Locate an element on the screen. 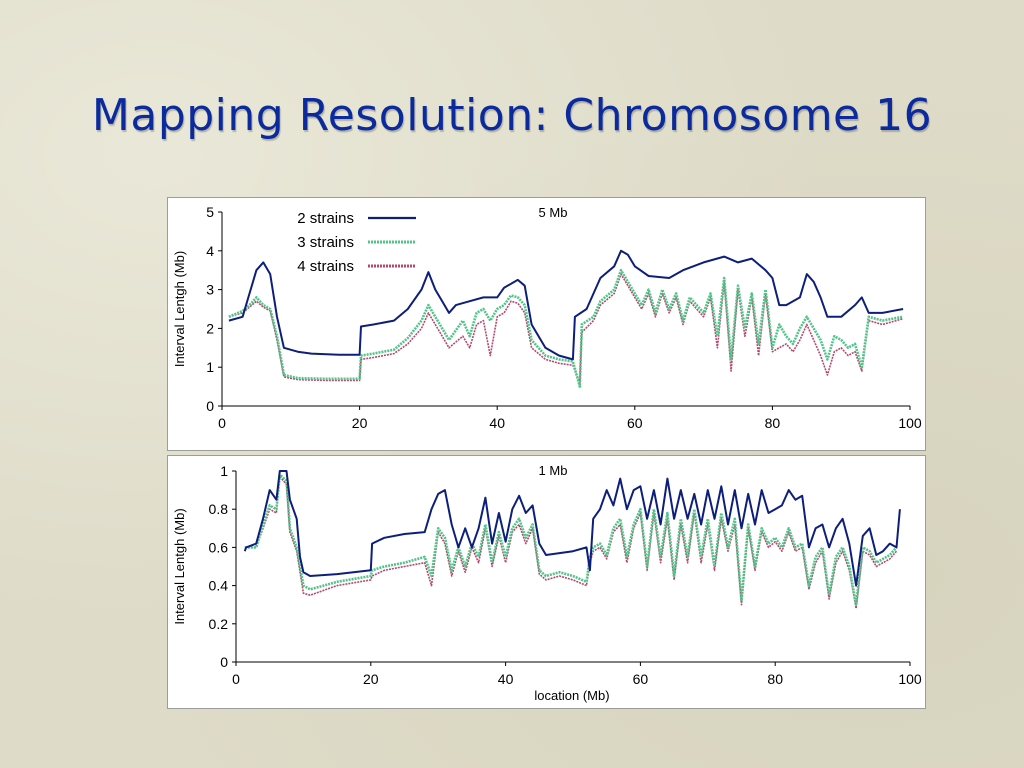  y-tick-label: 5 is located at coordinates (210, 212).